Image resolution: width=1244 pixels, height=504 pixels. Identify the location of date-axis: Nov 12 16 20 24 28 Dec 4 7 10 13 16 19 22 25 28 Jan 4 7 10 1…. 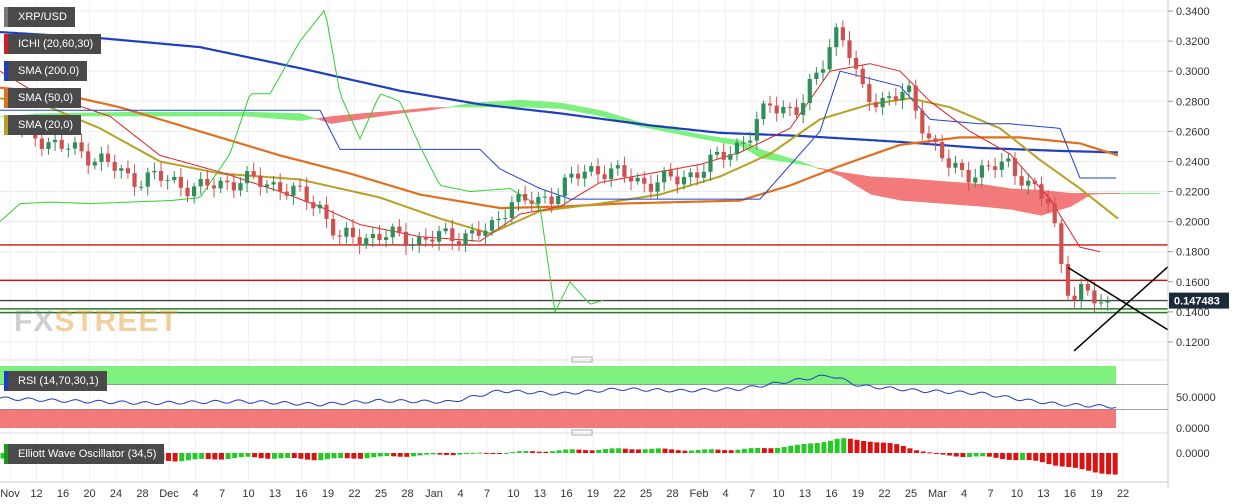
(584, 490).